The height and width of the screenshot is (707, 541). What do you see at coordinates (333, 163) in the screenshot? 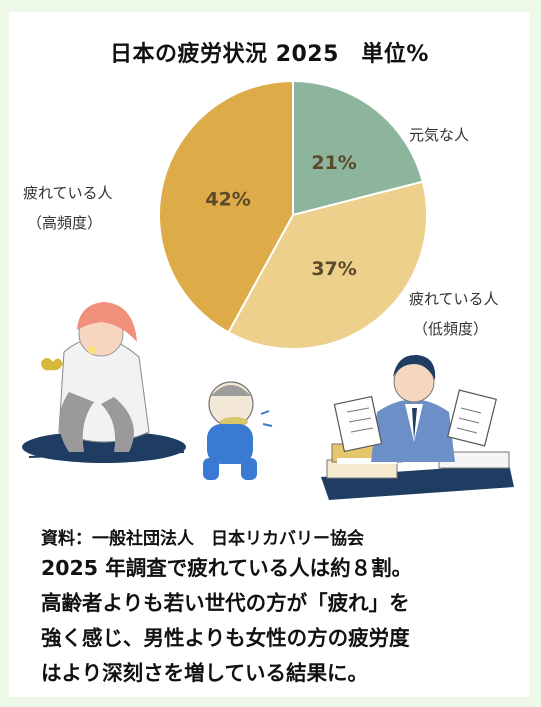
I see `slice-value-label: 21%` at bounding box center [333, 163].